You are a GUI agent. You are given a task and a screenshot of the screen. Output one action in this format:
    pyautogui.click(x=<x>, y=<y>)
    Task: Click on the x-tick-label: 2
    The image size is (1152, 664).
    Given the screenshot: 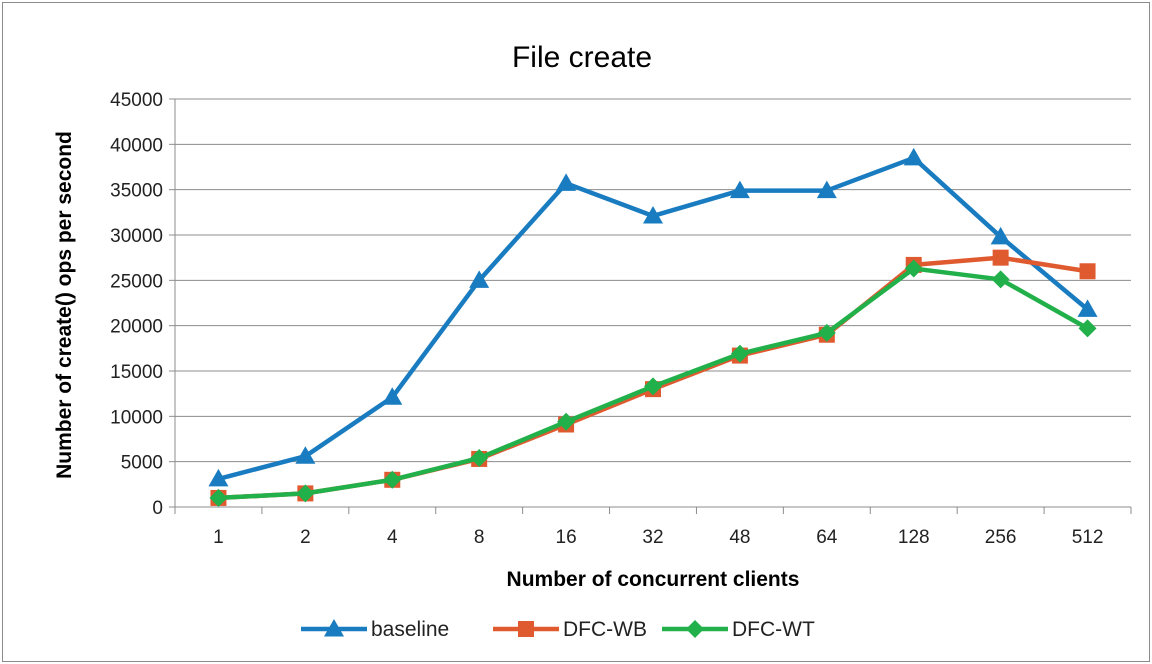 What is the action you would take?
    pyautogui.click(x=305, y=537)
    